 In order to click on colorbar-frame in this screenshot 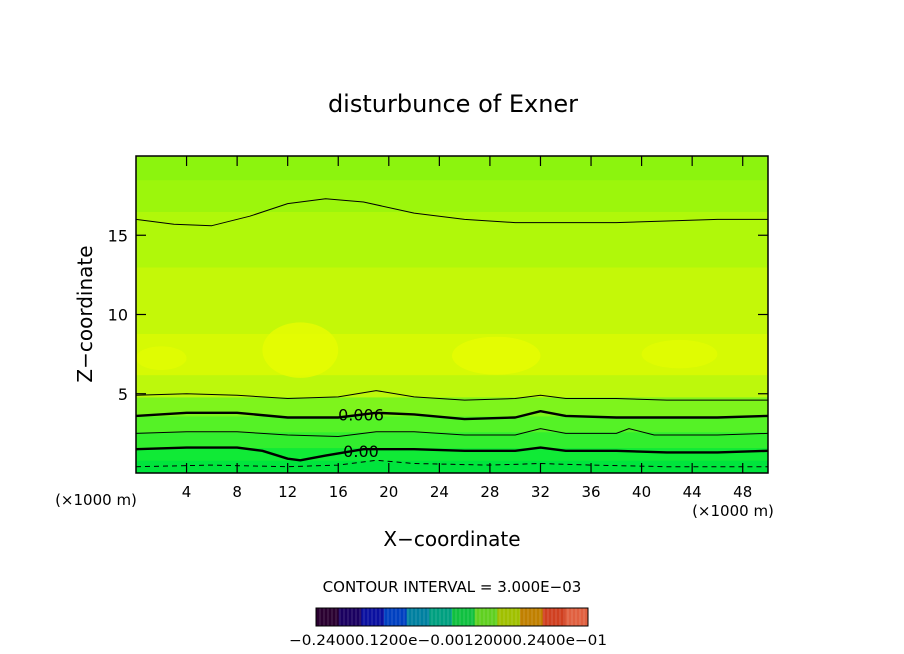, I will do `click(452, 617)`.